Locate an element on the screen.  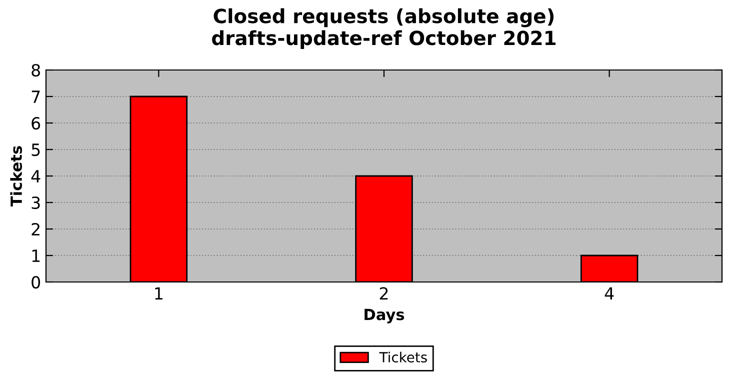
y-tick-label: 5 is located at coordinates (36, 150).